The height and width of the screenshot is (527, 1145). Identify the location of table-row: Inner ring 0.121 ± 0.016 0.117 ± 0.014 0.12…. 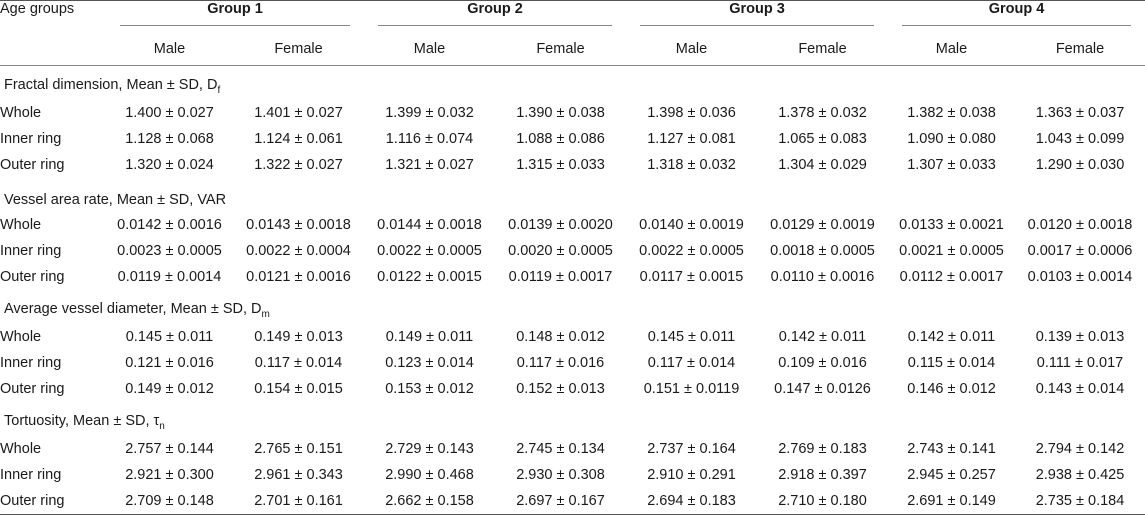
(572, 363).